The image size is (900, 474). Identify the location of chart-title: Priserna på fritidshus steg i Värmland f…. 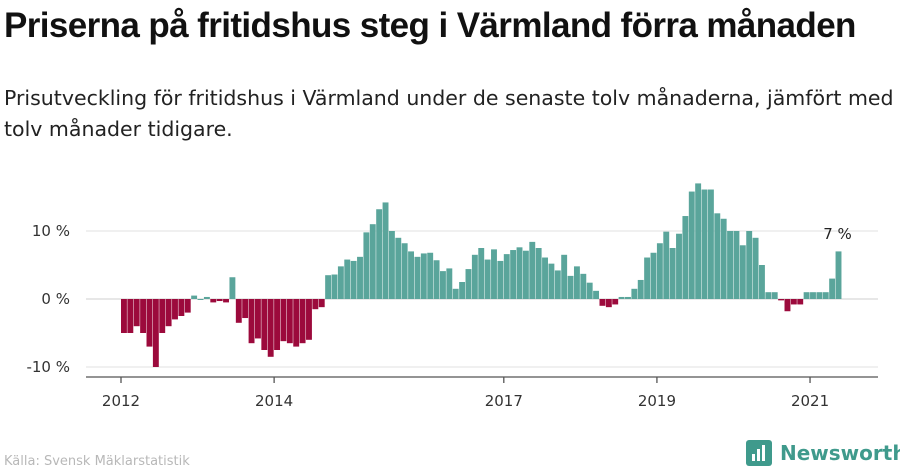
(430, 25).